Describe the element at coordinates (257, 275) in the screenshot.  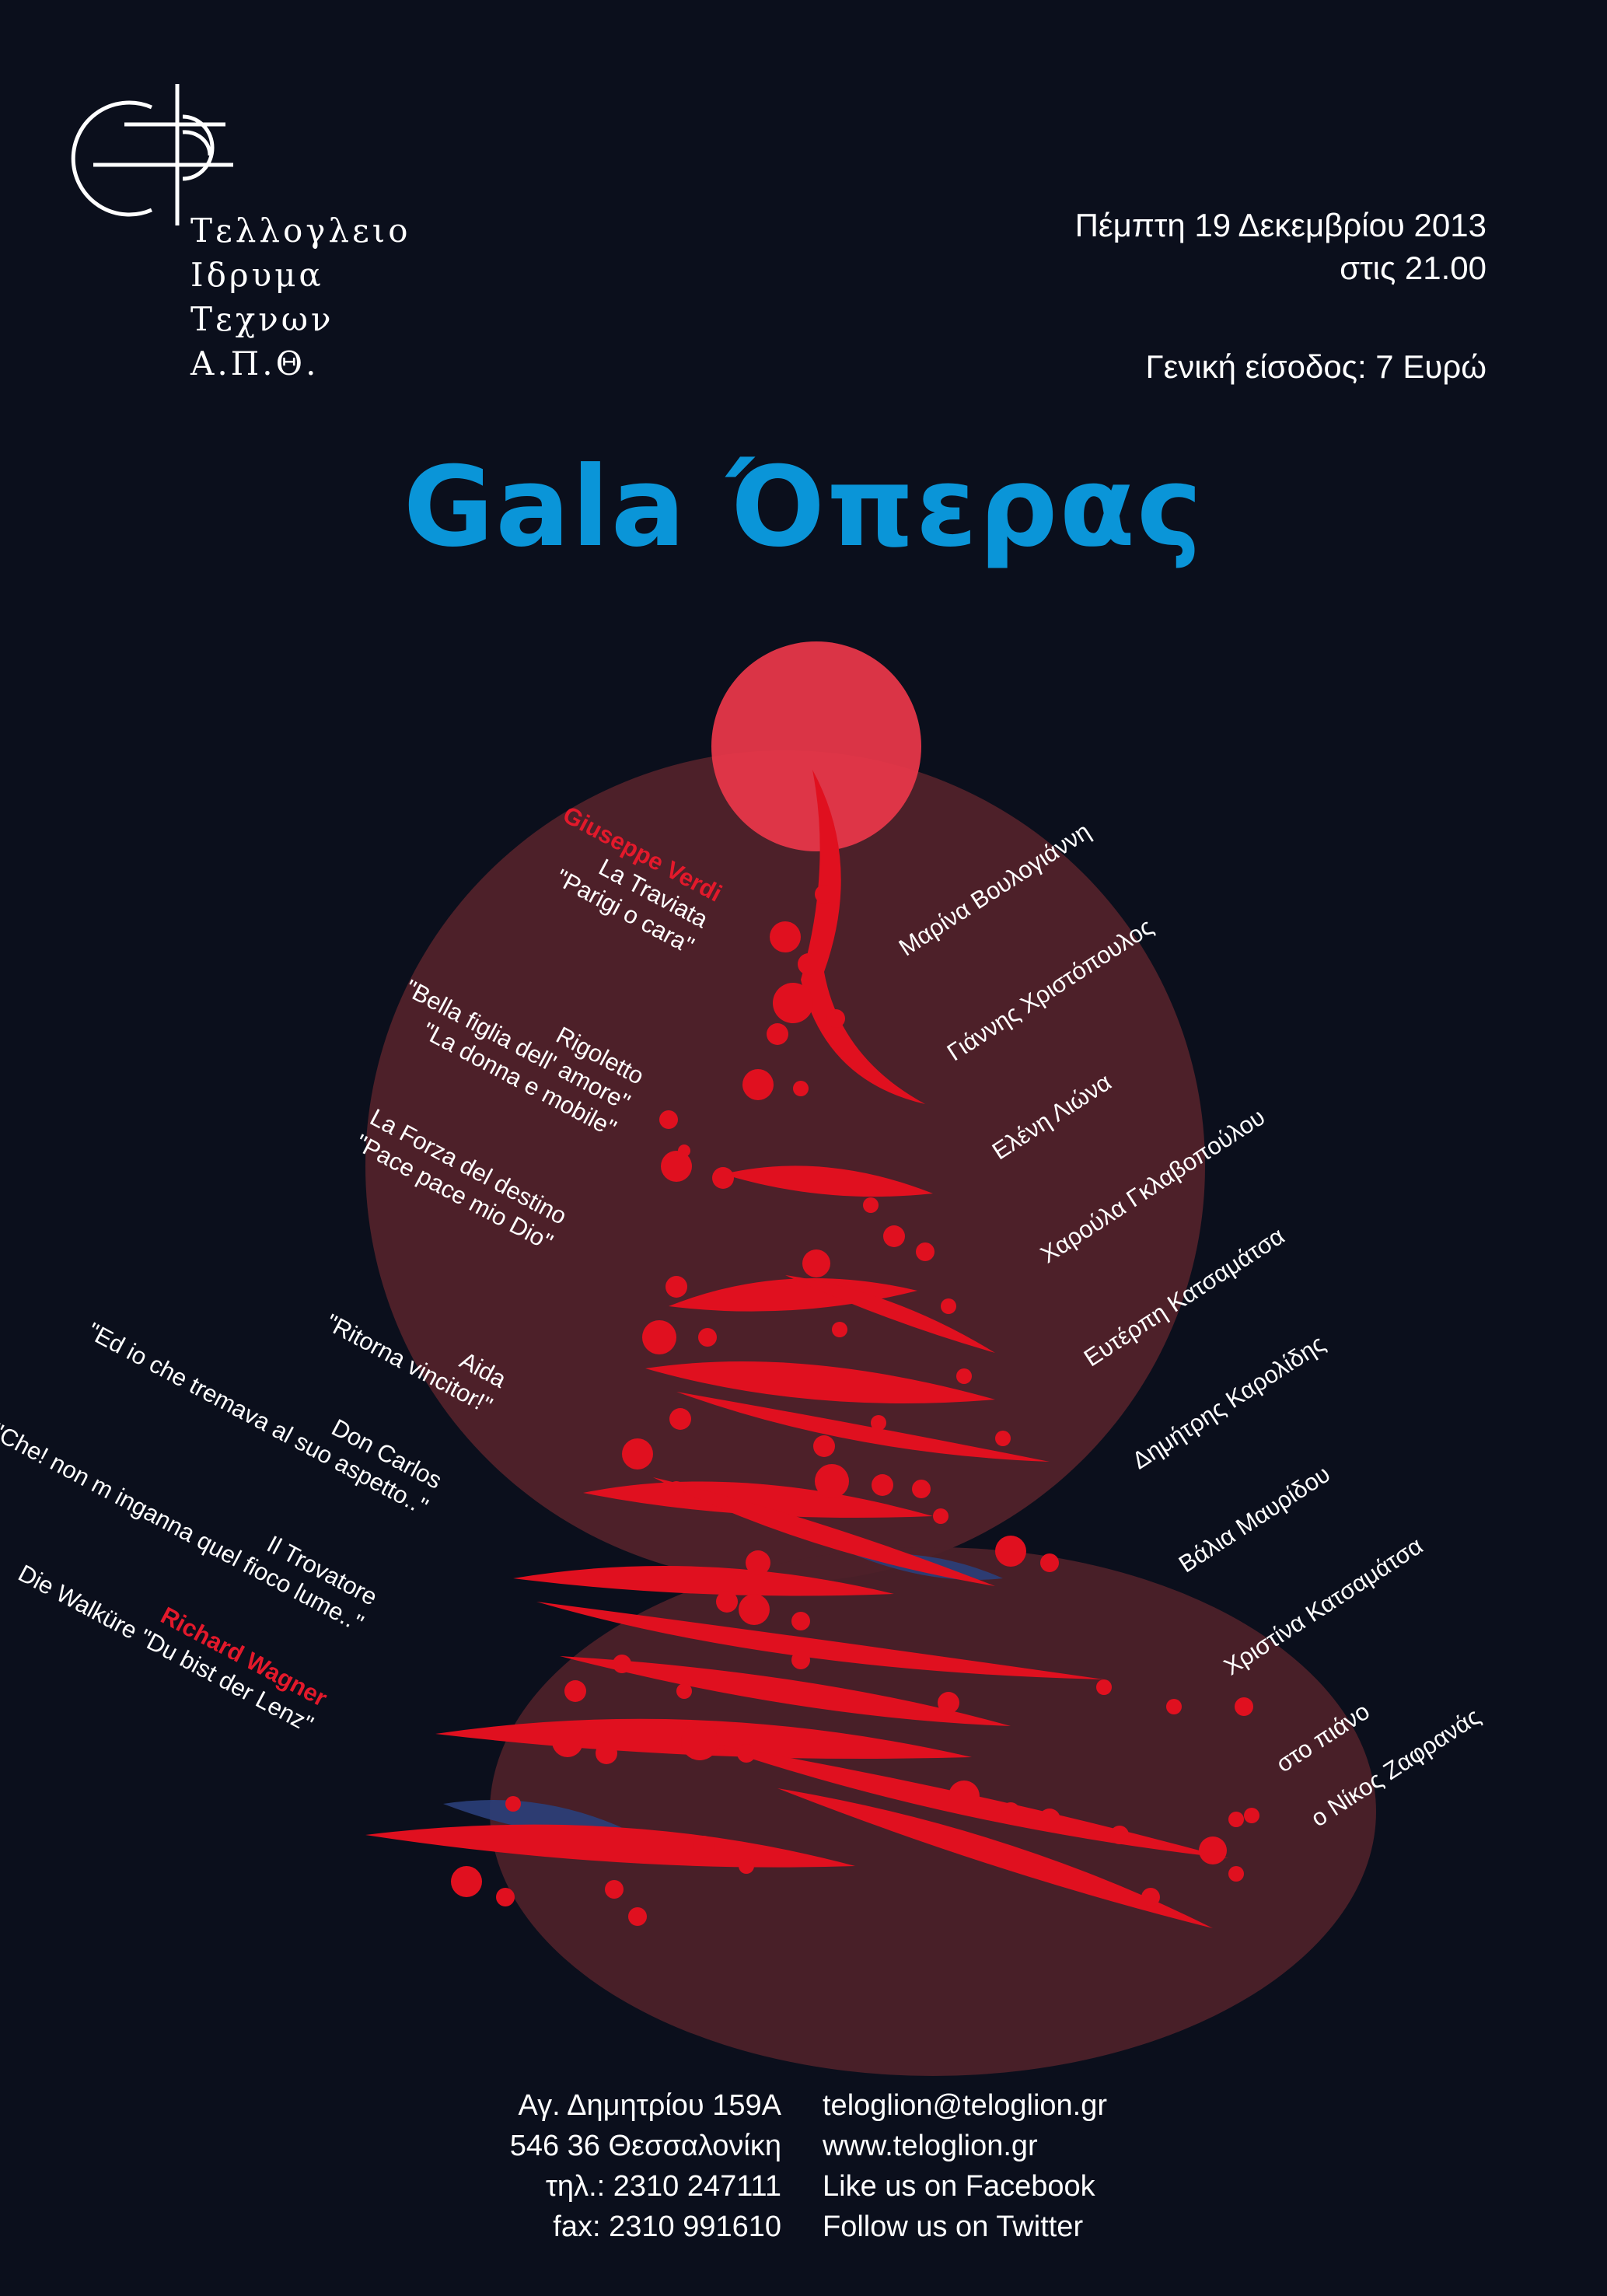
I see `foundation-name-line: Ιδρυμα` at that location.